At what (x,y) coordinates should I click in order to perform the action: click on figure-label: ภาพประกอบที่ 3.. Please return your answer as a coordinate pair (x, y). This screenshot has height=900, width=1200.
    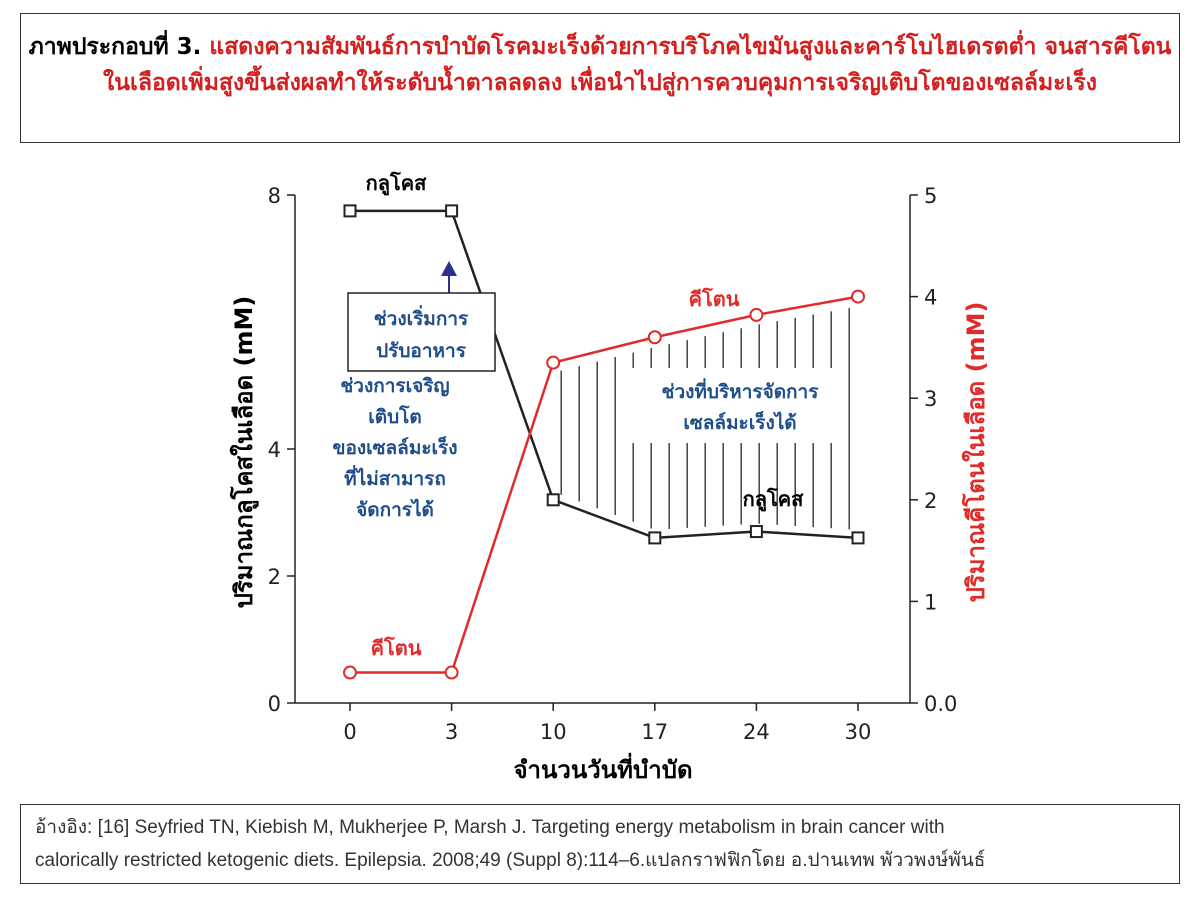
    Looking at the image, I should click on (115, 47).